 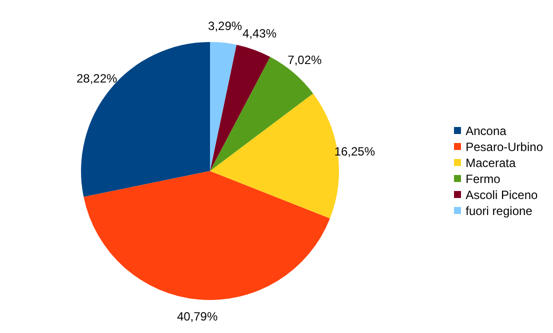 What do you see at coordinates (491, 162) in the screenshot?
I see `legend-label: Macerata` at bounding box center [491, 162].